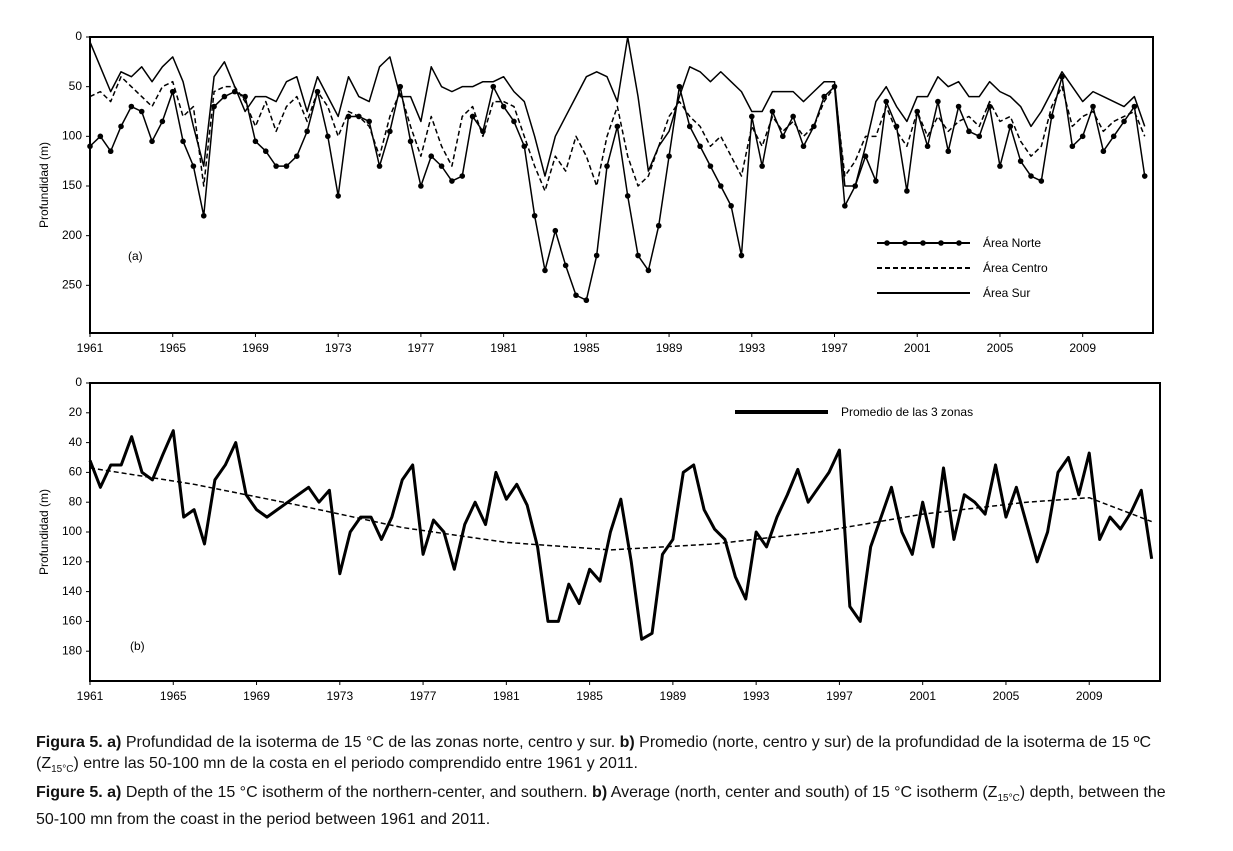 The width and height of the screenshot is (1233, 851). What do you see at coordinates (1008, 799) in the screenshot?
I see `caption-sub: 15°C` at bounding box center [1008, 799].